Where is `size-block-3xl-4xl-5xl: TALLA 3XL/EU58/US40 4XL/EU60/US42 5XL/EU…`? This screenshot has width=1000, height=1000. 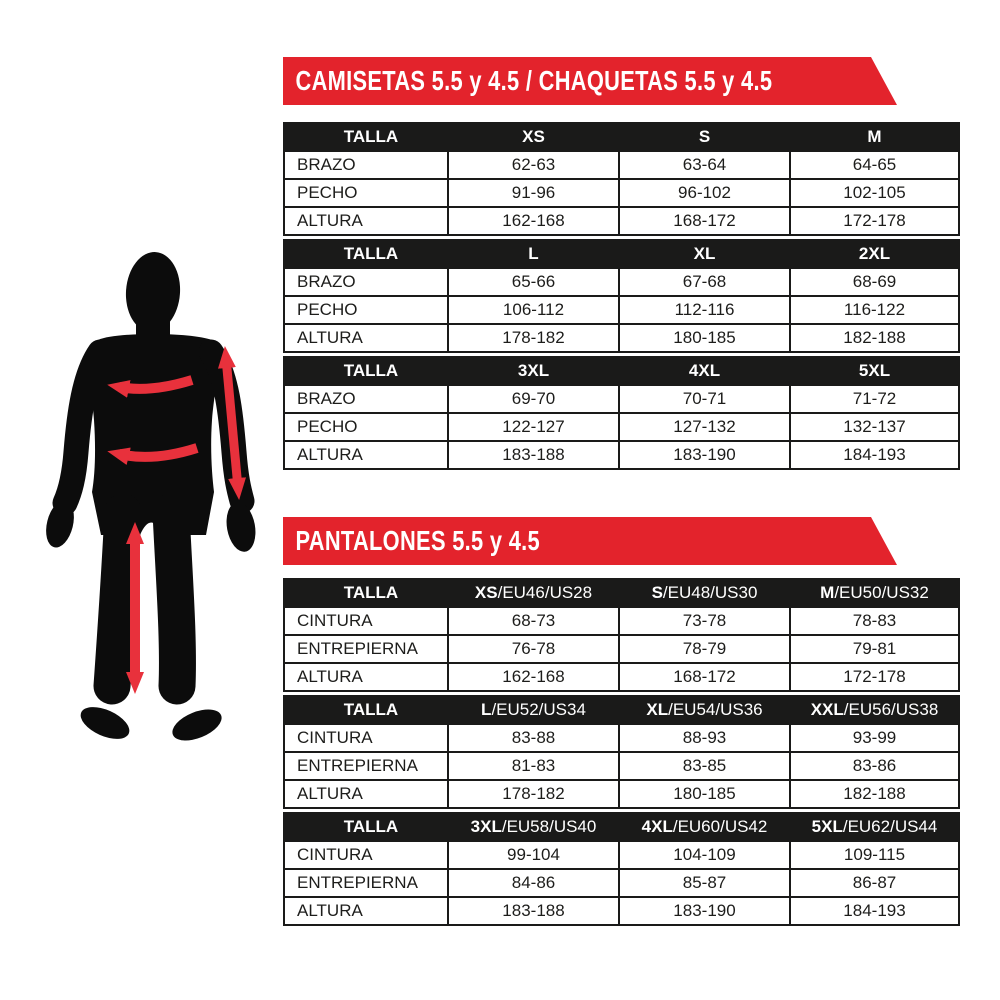
size-block-3xl-4xl-5xl: TALLA 3XL/EU58/US40 4XL/EU60/US42 5XL/EU… is located at coordinates (621, 869).